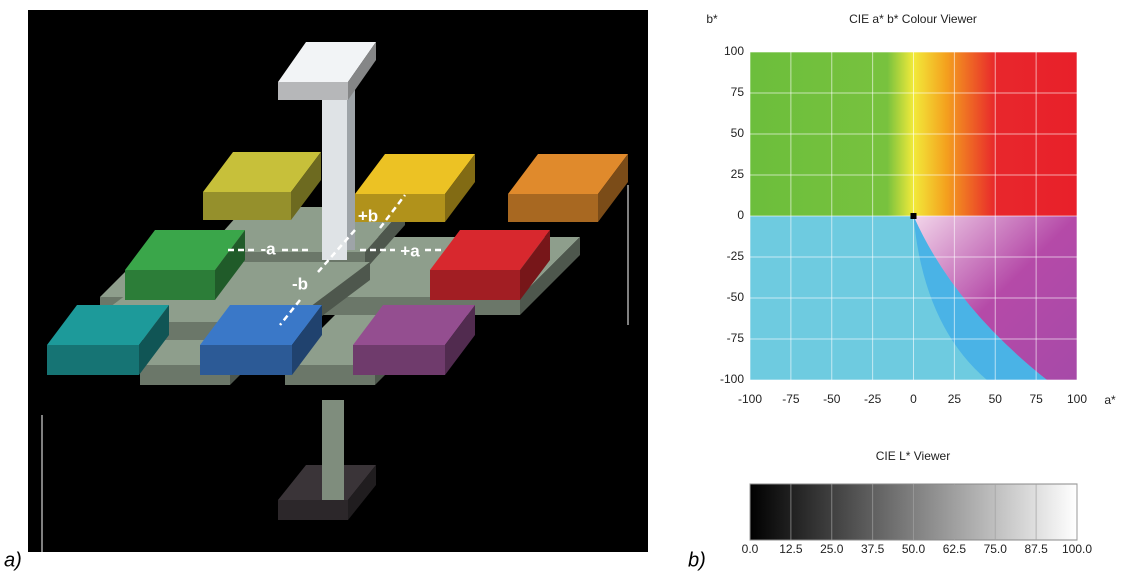 This screenshot has width=1123, height=576. I want to click on x-tick-label: 87.5, so click(1036, 549).